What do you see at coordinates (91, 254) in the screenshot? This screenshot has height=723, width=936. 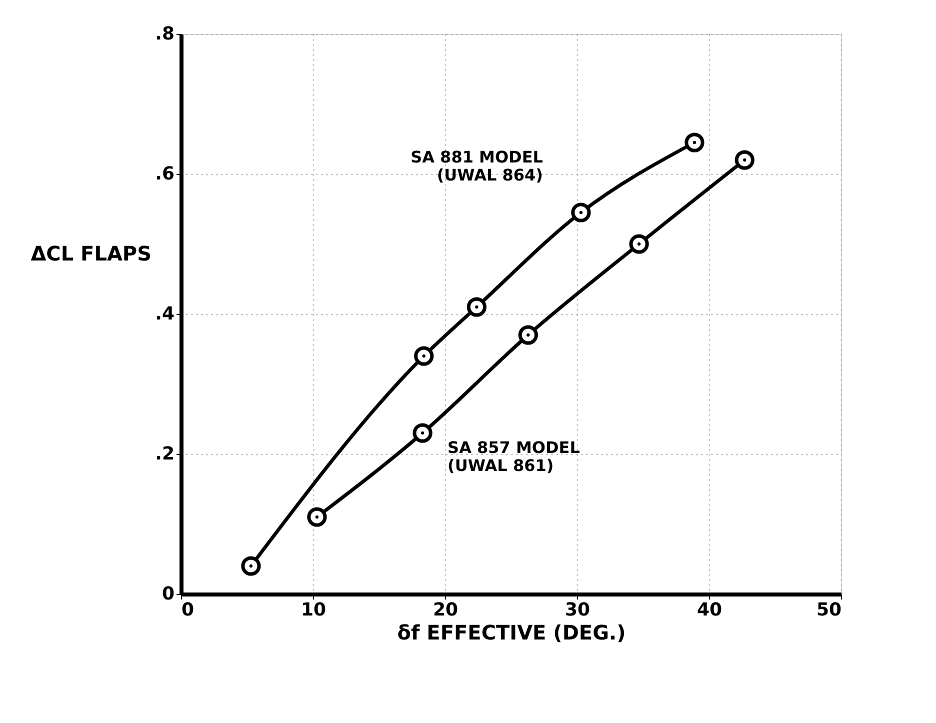 I see `y-axis-title: ΔCL FLAPS` at bounding box center [91, 254].